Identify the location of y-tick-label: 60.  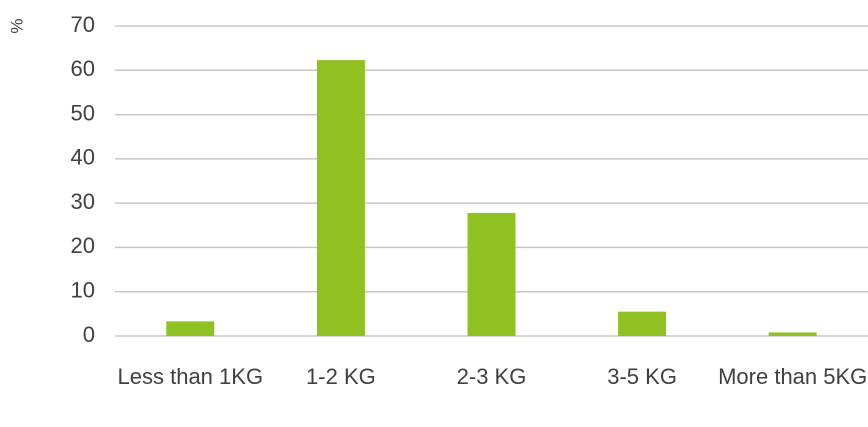
(83, 68).